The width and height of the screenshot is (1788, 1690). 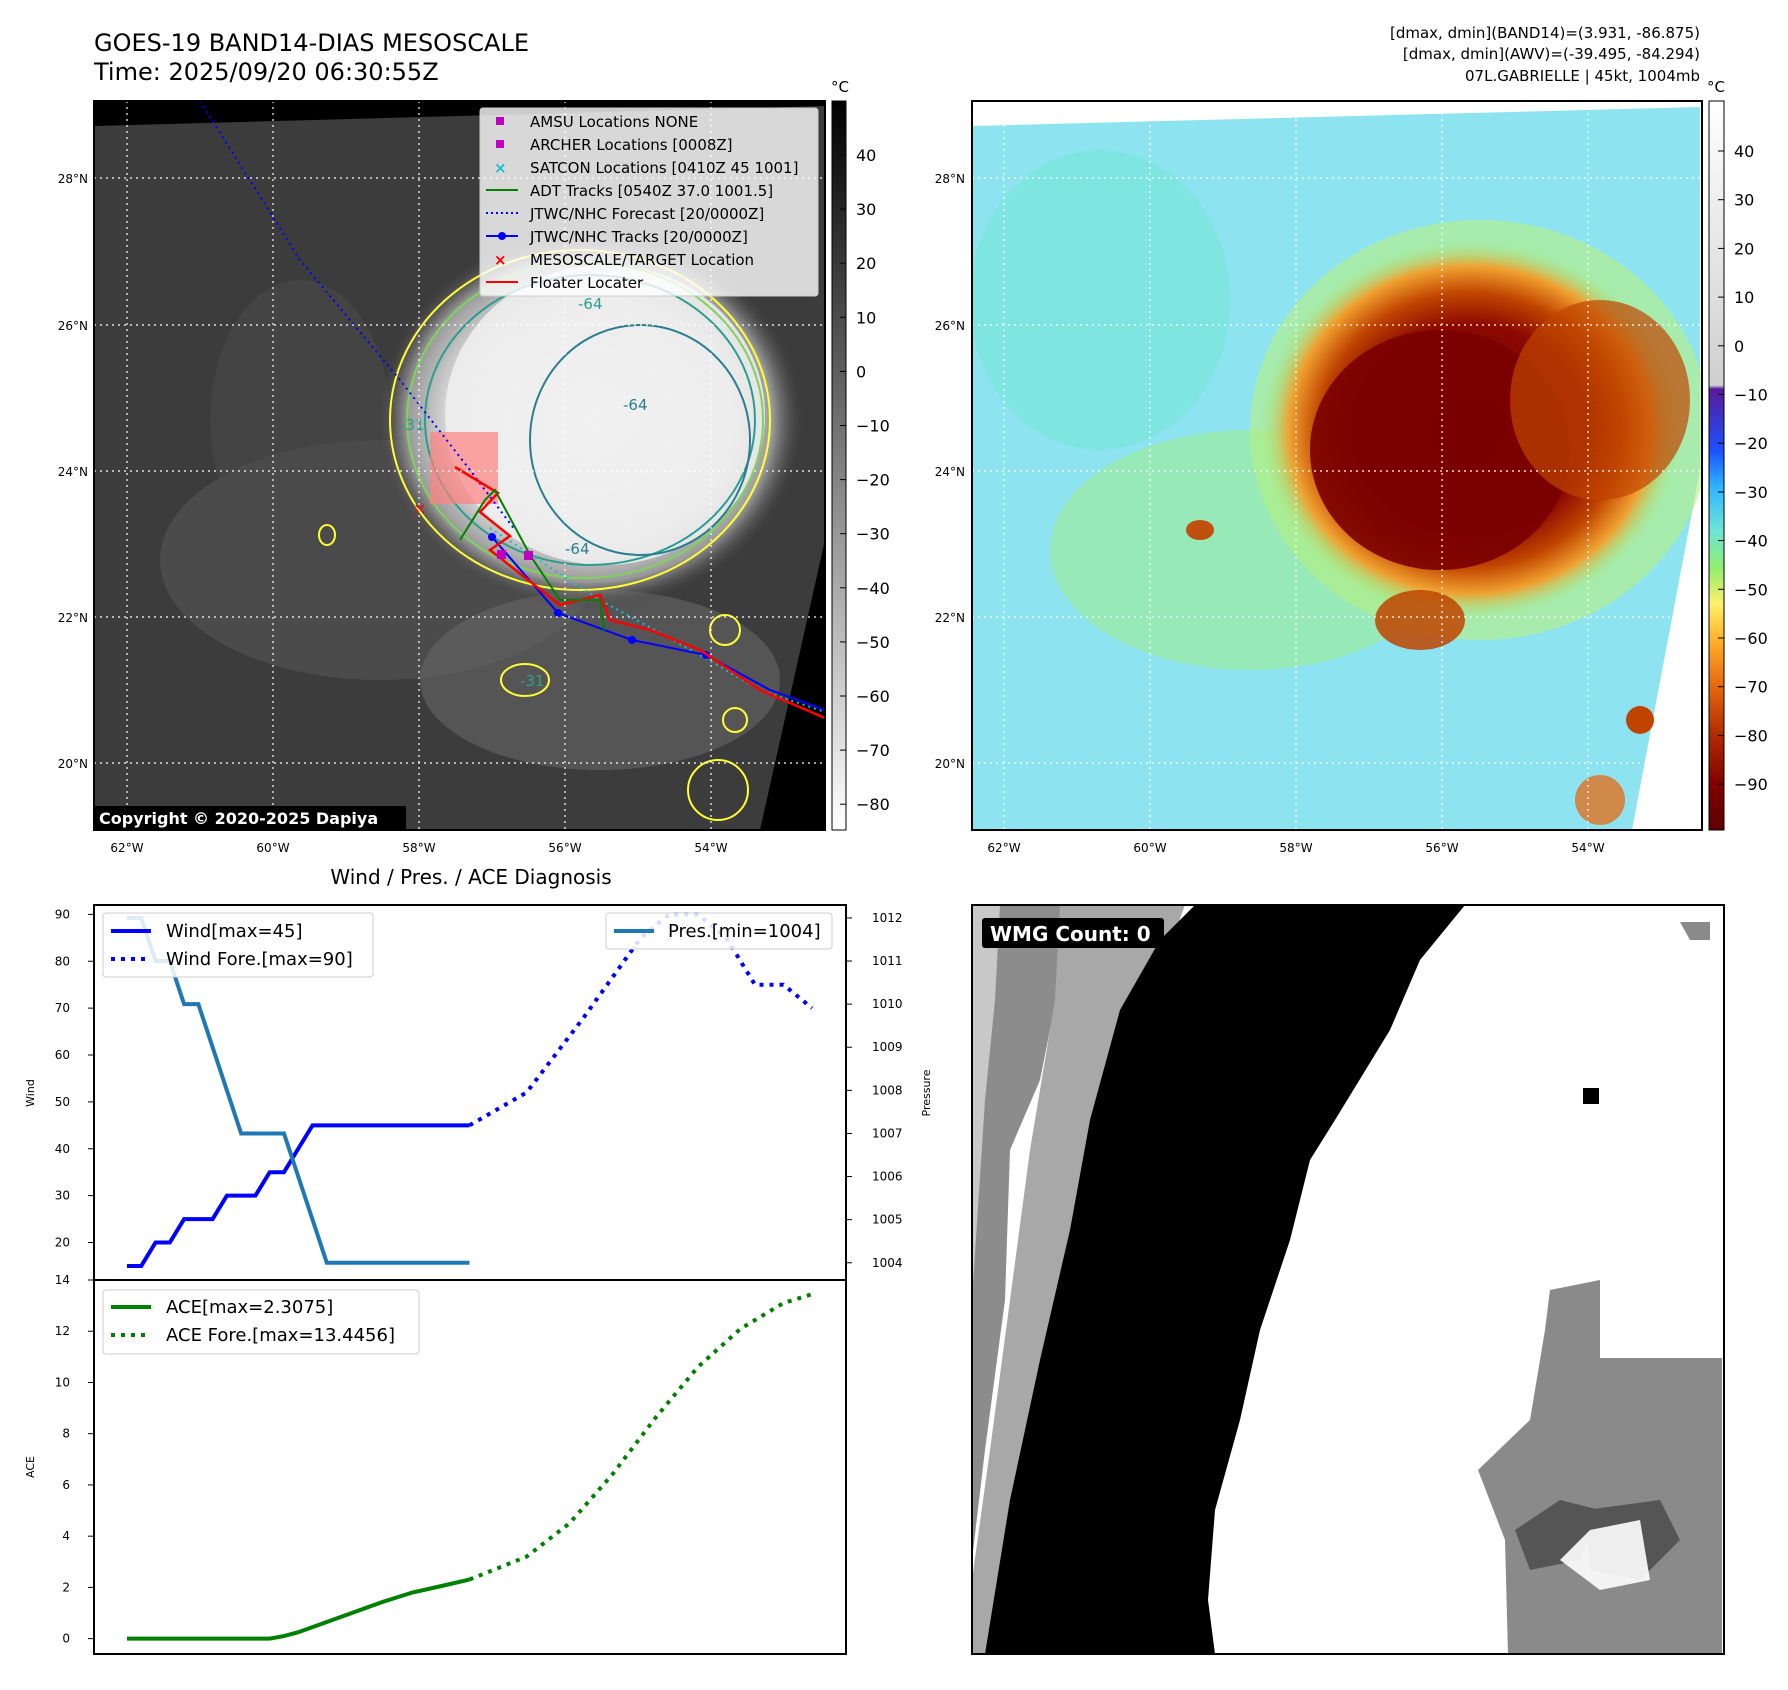 I want to click on legend-satcon: SATCON Locations [0410Z 45 1001], so click(x=664, y=168).